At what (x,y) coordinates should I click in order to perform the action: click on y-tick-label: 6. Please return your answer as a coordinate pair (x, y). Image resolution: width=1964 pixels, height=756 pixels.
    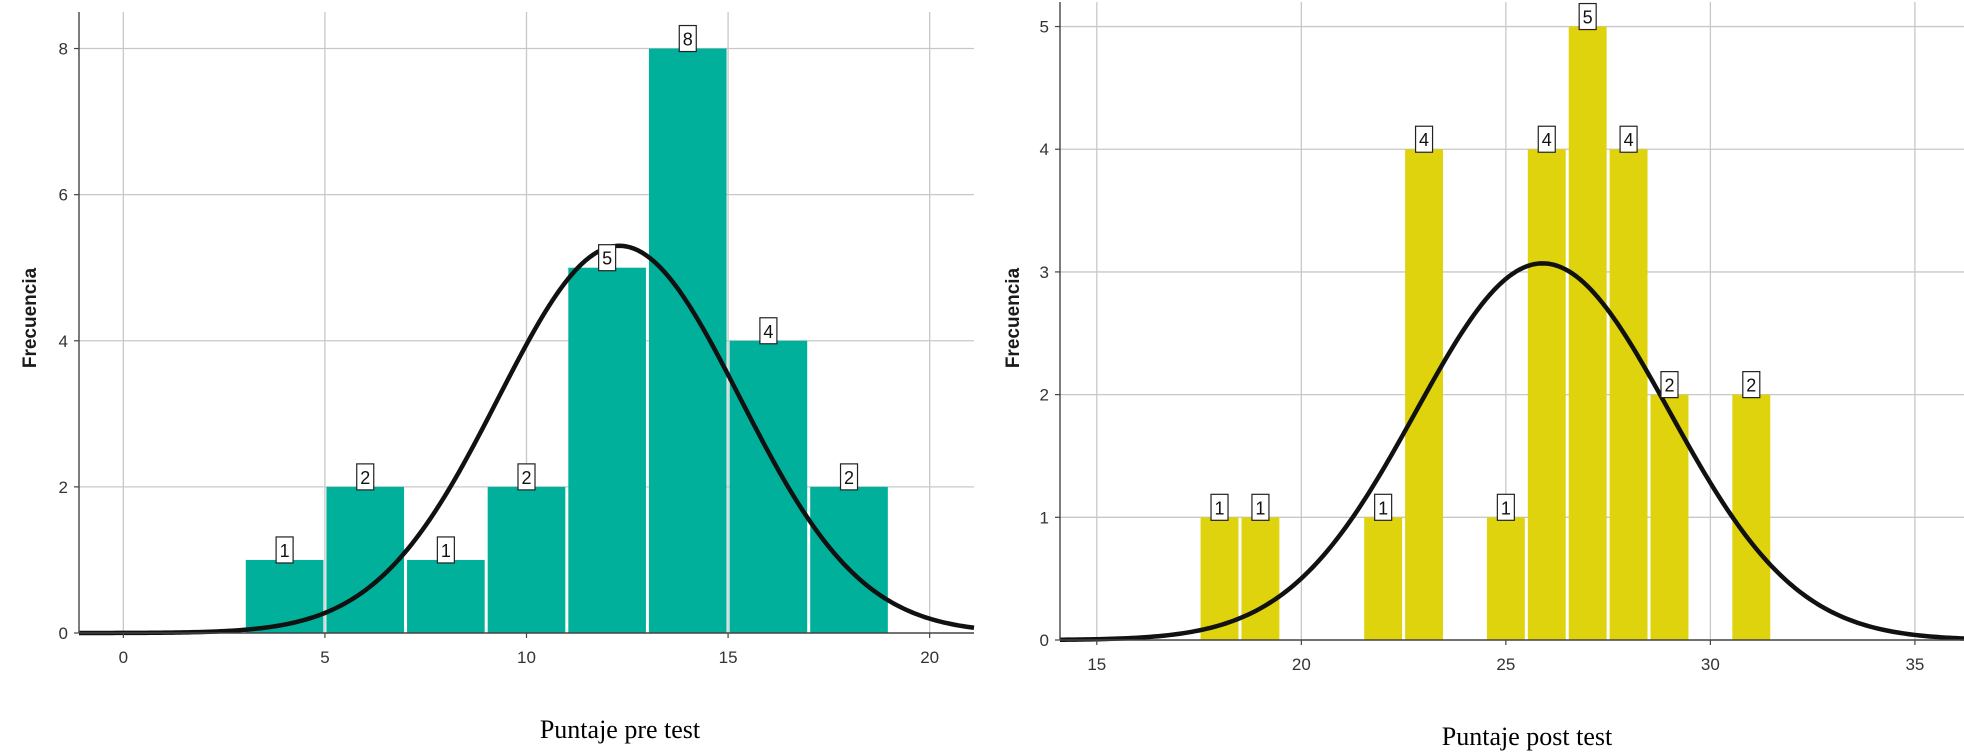
    Looking at the image, I should click on (63, 195).